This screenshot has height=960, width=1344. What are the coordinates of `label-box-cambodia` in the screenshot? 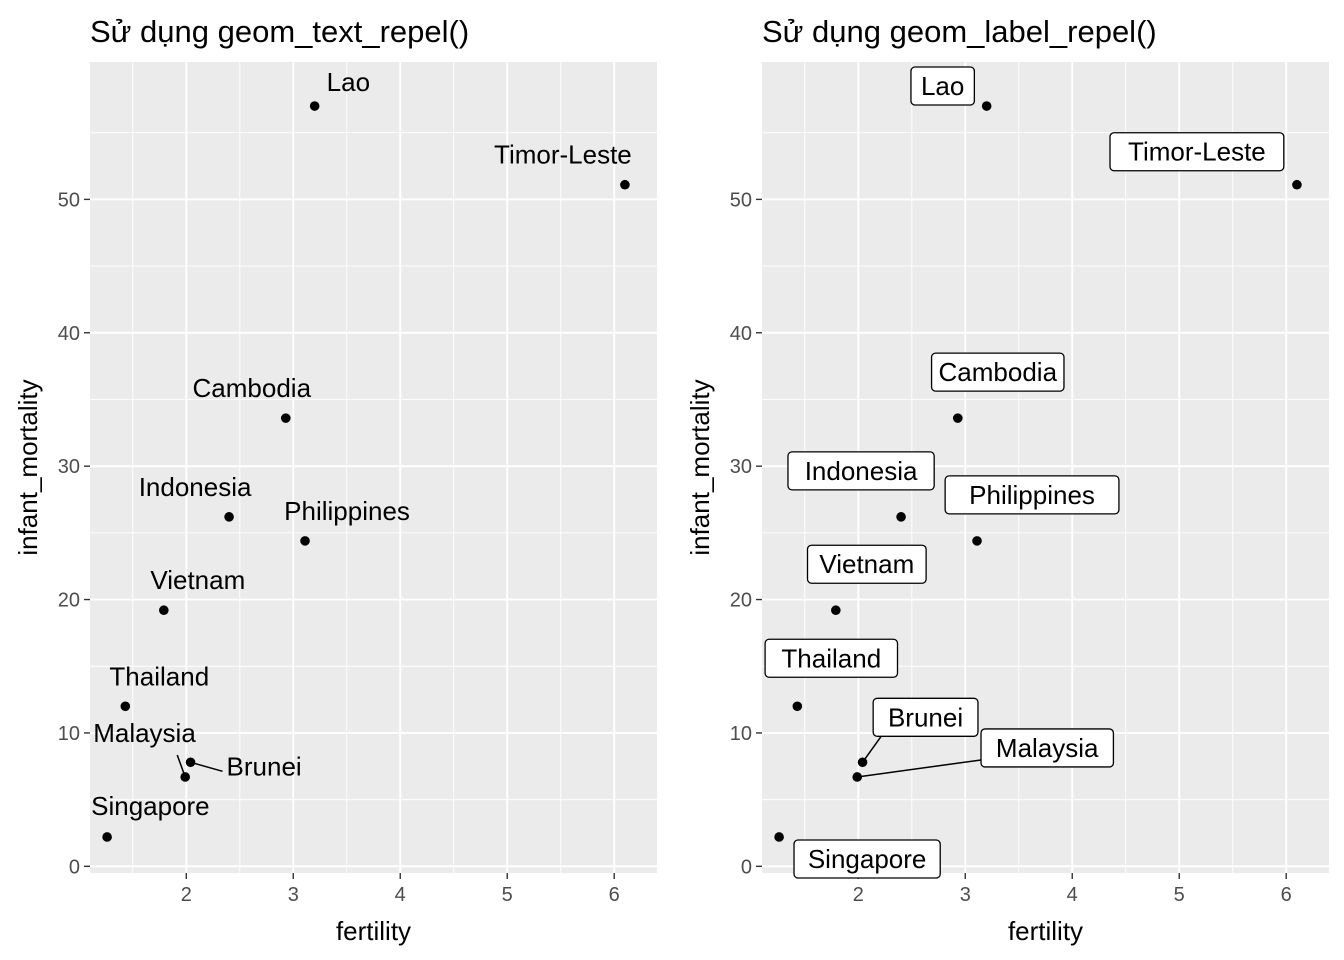 It's located at (997, 372).